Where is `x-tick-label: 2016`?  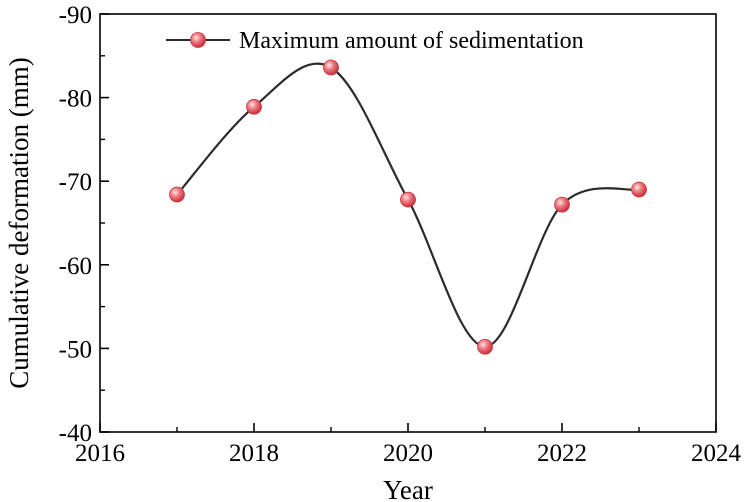
x-tick-label: 2016 is located at coordinates (100, 453).